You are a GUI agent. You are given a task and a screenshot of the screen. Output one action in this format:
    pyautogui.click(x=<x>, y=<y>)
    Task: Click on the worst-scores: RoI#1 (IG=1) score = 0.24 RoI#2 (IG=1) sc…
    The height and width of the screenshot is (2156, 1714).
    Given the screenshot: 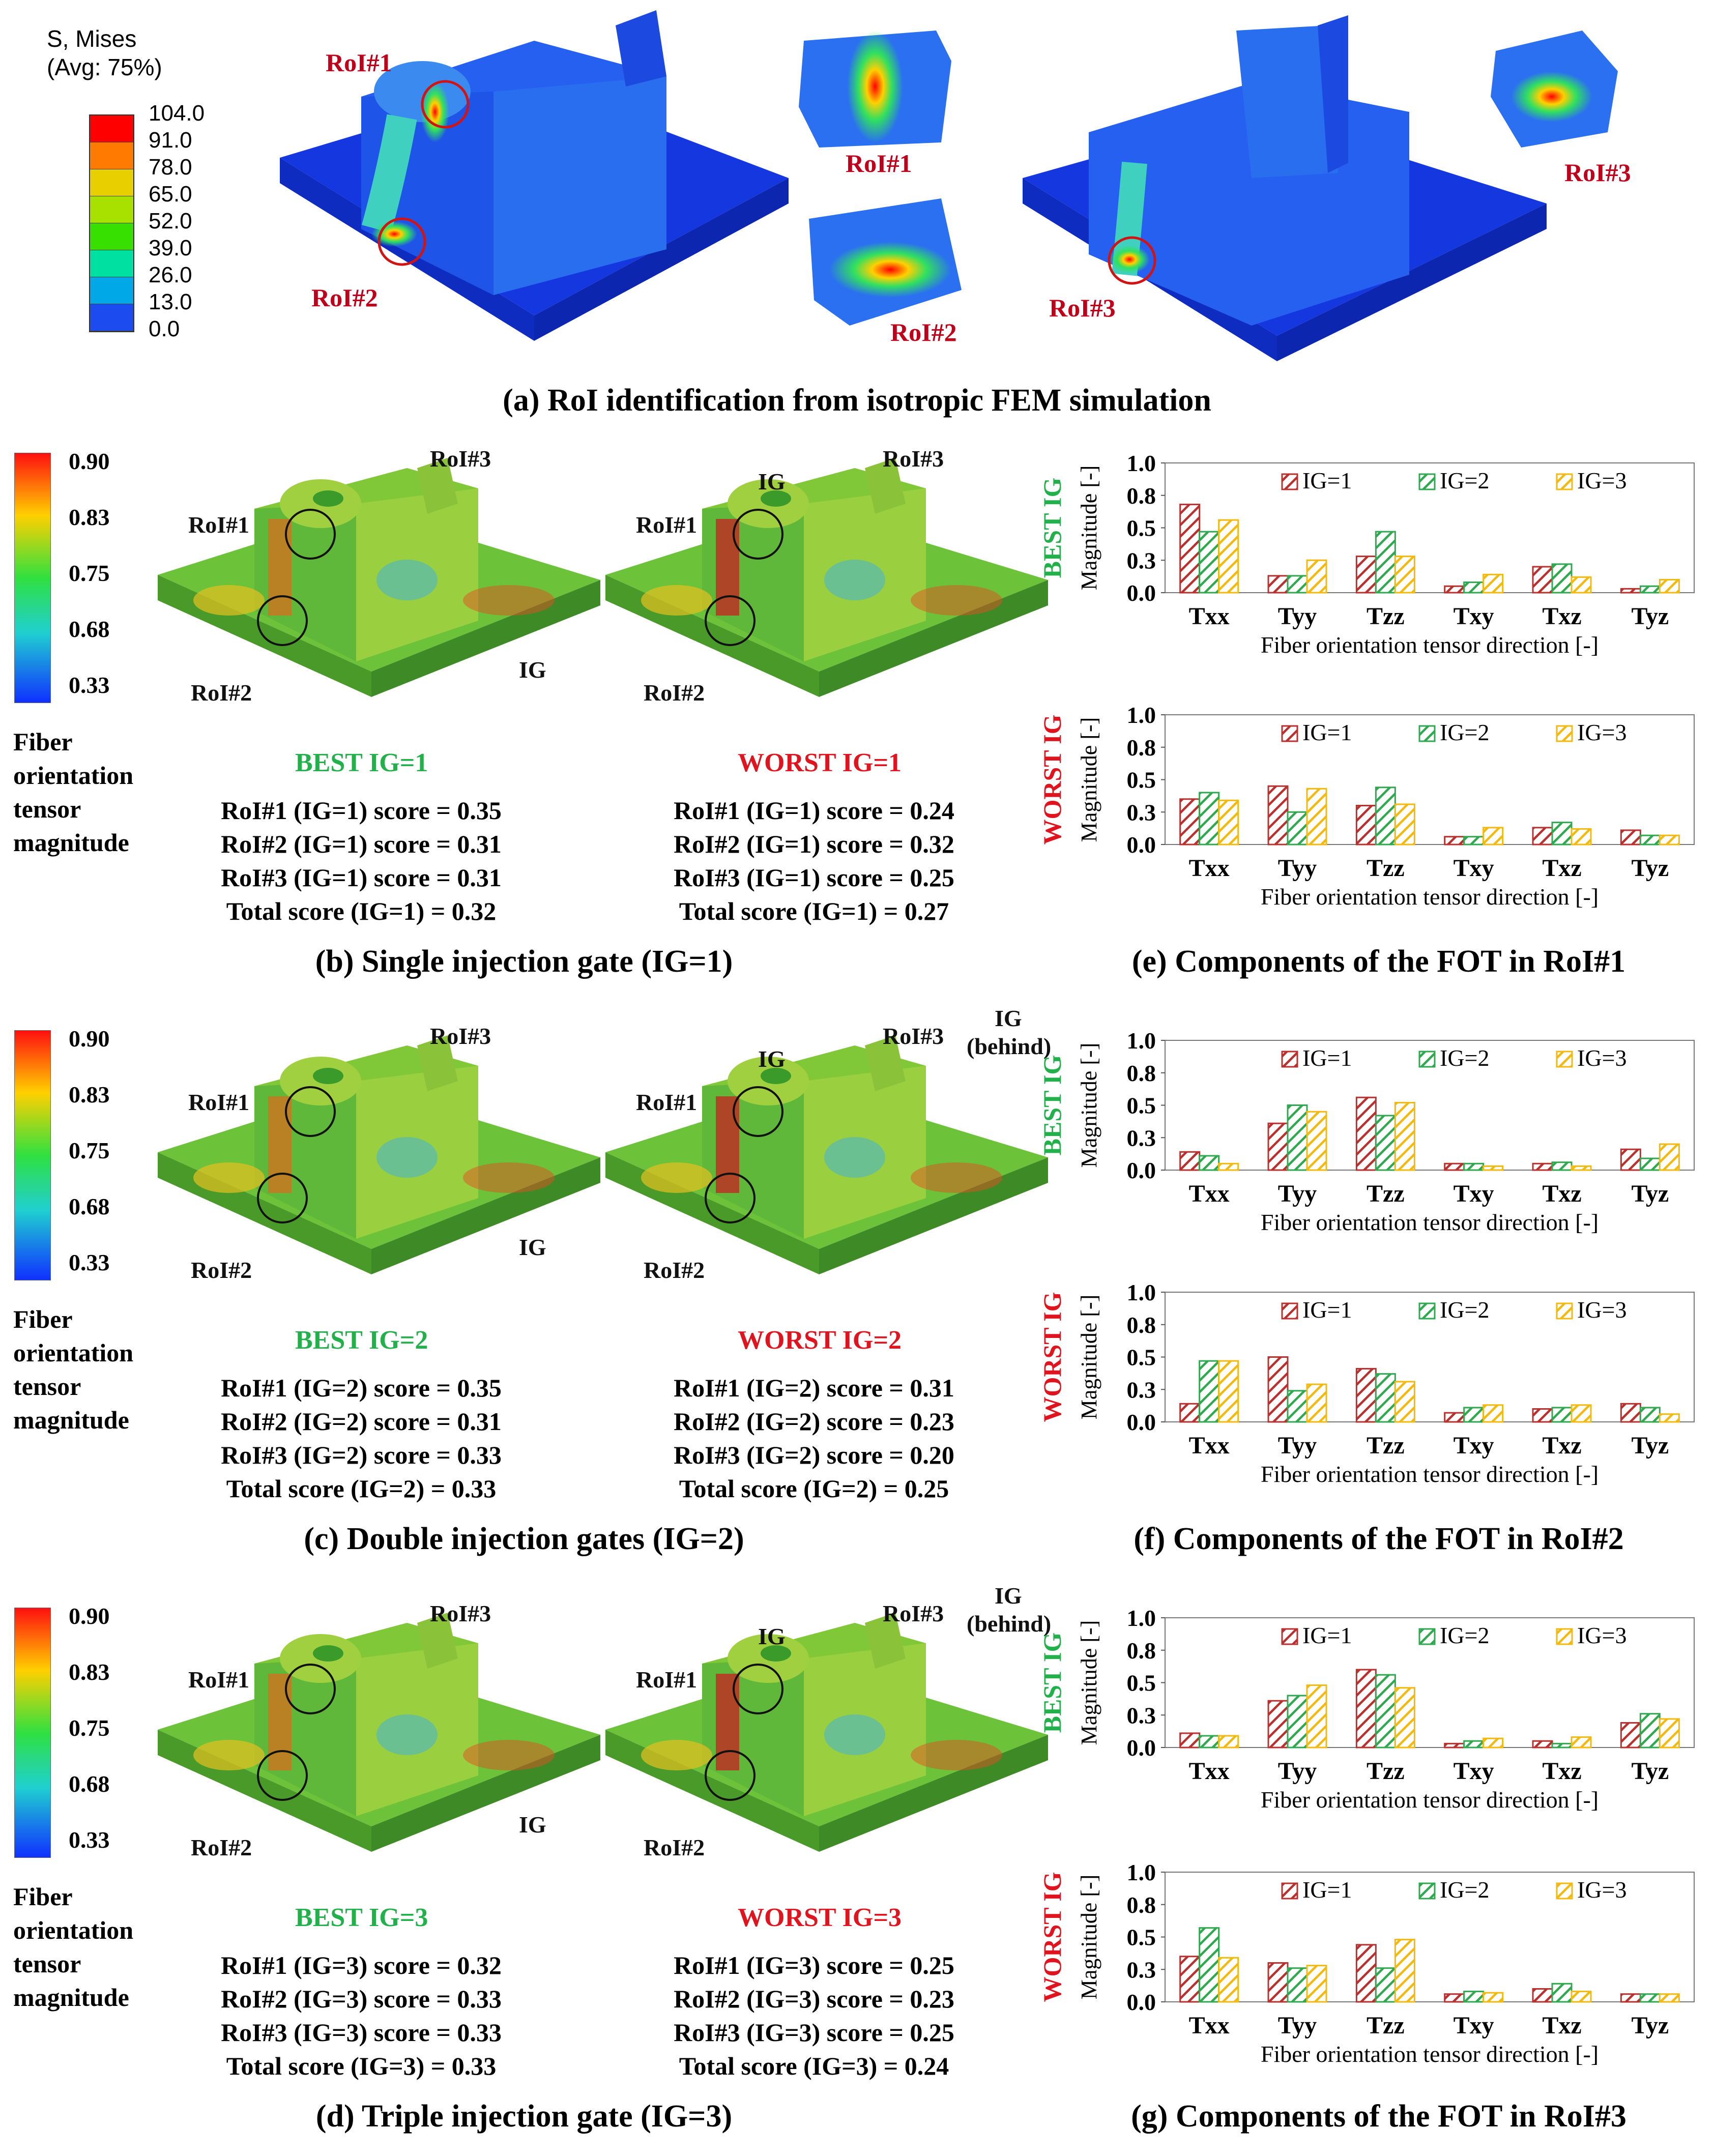 What is the action you would take?
    pyautogui.click(x=814, y=861)
    